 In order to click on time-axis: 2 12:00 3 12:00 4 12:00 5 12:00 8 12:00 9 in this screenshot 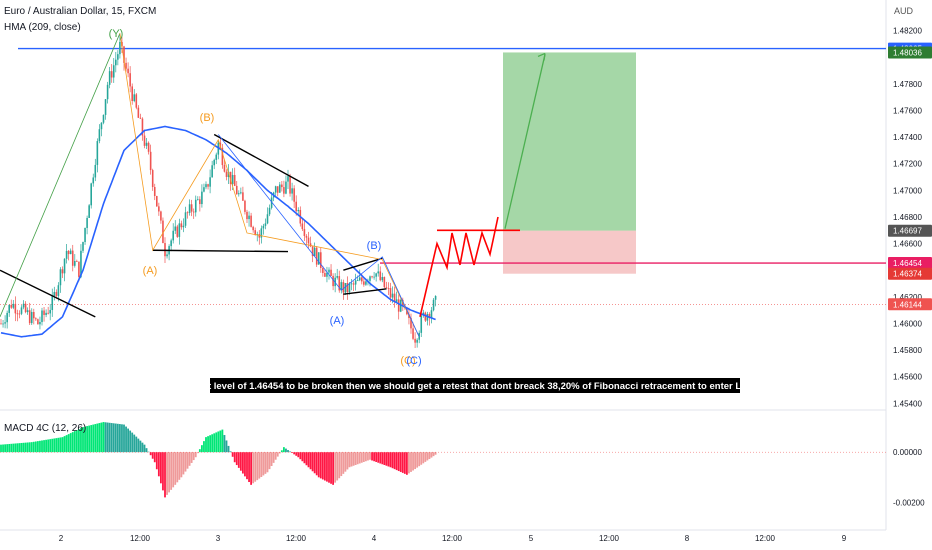, I will do `click(453, 538)`.